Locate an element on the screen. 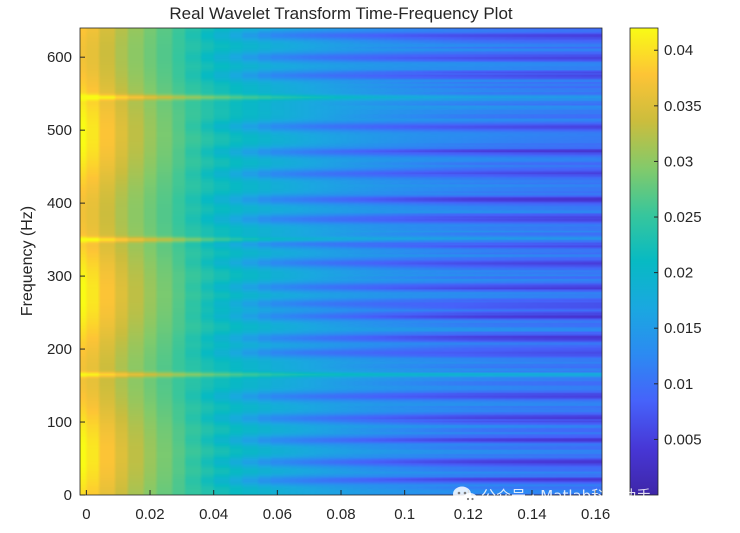 This screenshot has width=740, height=533. x-tick-label: 0.08 is located at coordinates (340, 514).